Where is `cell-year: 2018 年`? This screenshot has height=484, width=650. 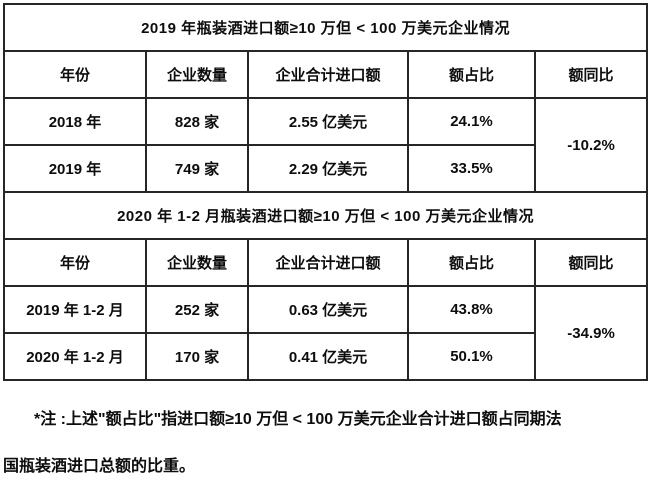
cell-year: 2018 年 is located at coordinates (75, 121).